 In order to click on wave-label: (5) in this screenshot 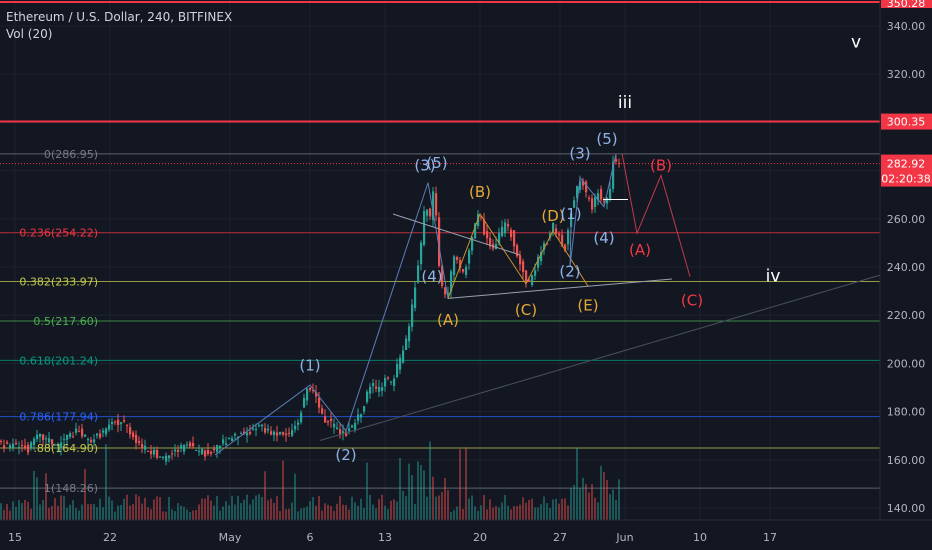, I will do `click(436, 163)`.